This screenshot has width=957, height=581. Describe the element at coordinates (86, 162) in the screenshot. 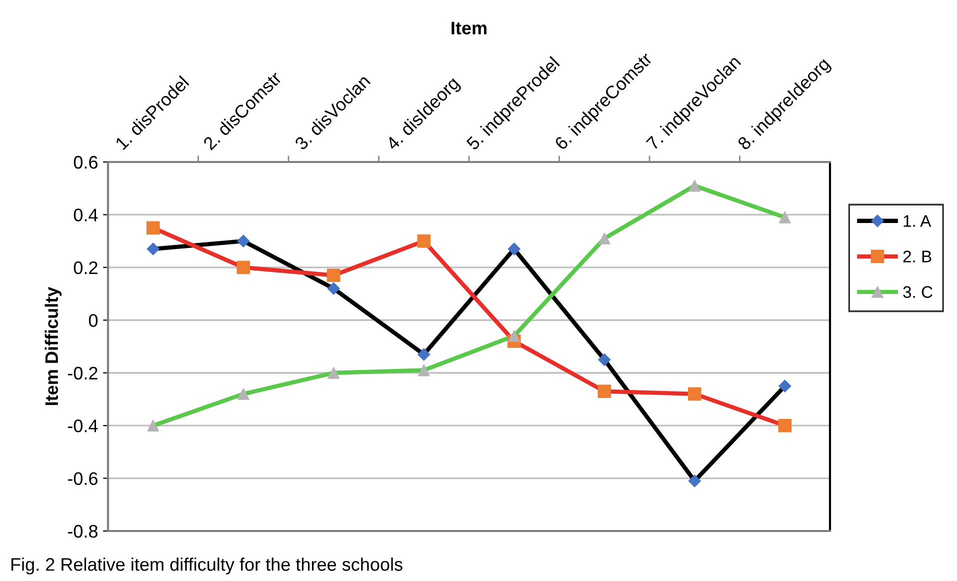

I see `y-tick-label: 0.6` at that location.